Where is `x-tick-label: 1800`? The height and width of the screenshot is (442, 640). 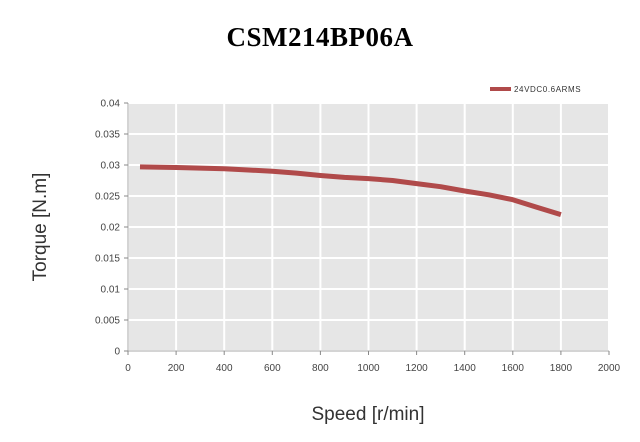
x-tick-label: 1800 is located at coordinates (561, 368).